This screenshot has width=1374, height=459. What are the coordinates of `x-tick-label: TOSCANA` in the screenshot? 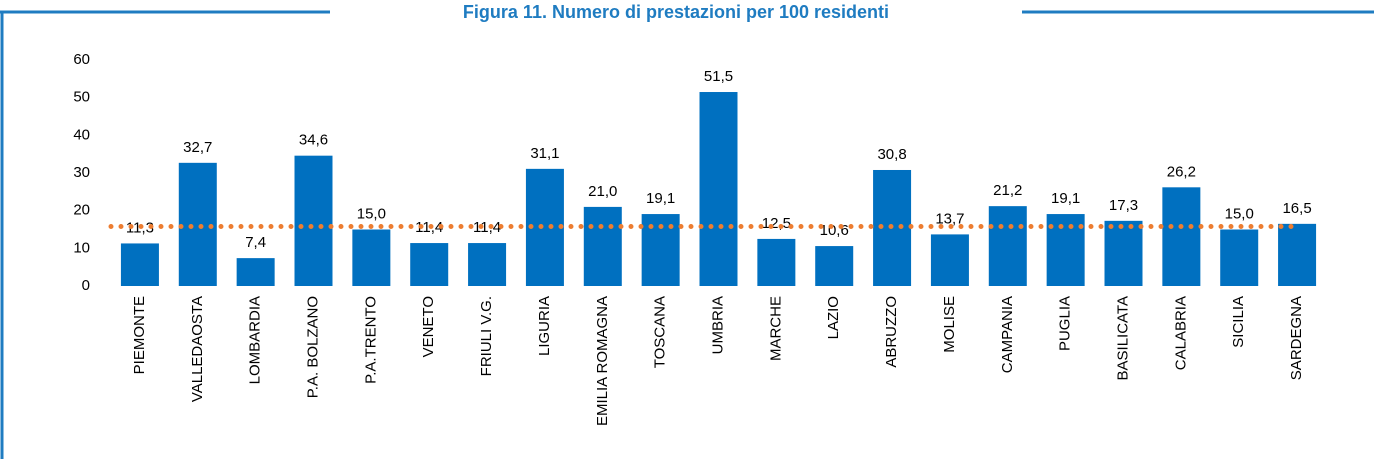 It's located at (660, 332).